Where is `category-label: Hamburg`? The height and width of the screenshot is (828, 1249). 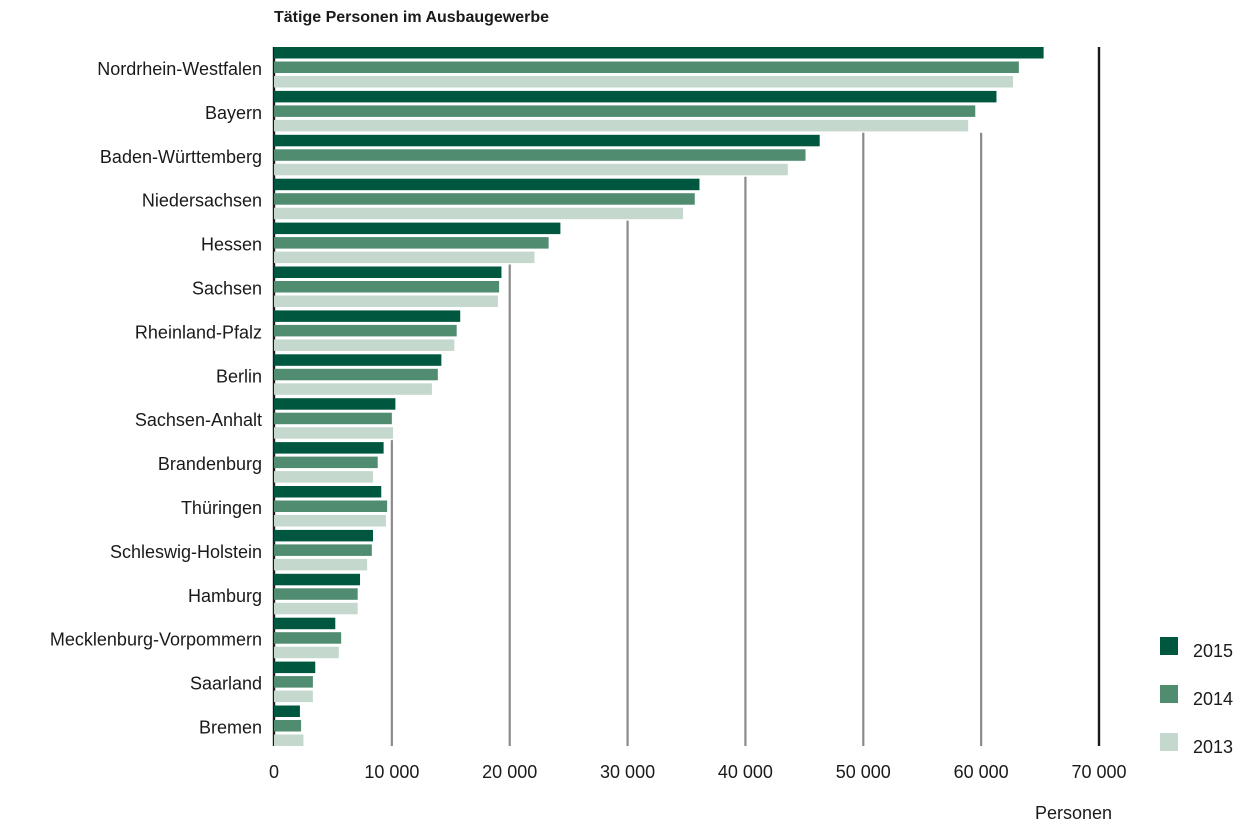 category-label: Hamburg is located at coordinates (225, 596).